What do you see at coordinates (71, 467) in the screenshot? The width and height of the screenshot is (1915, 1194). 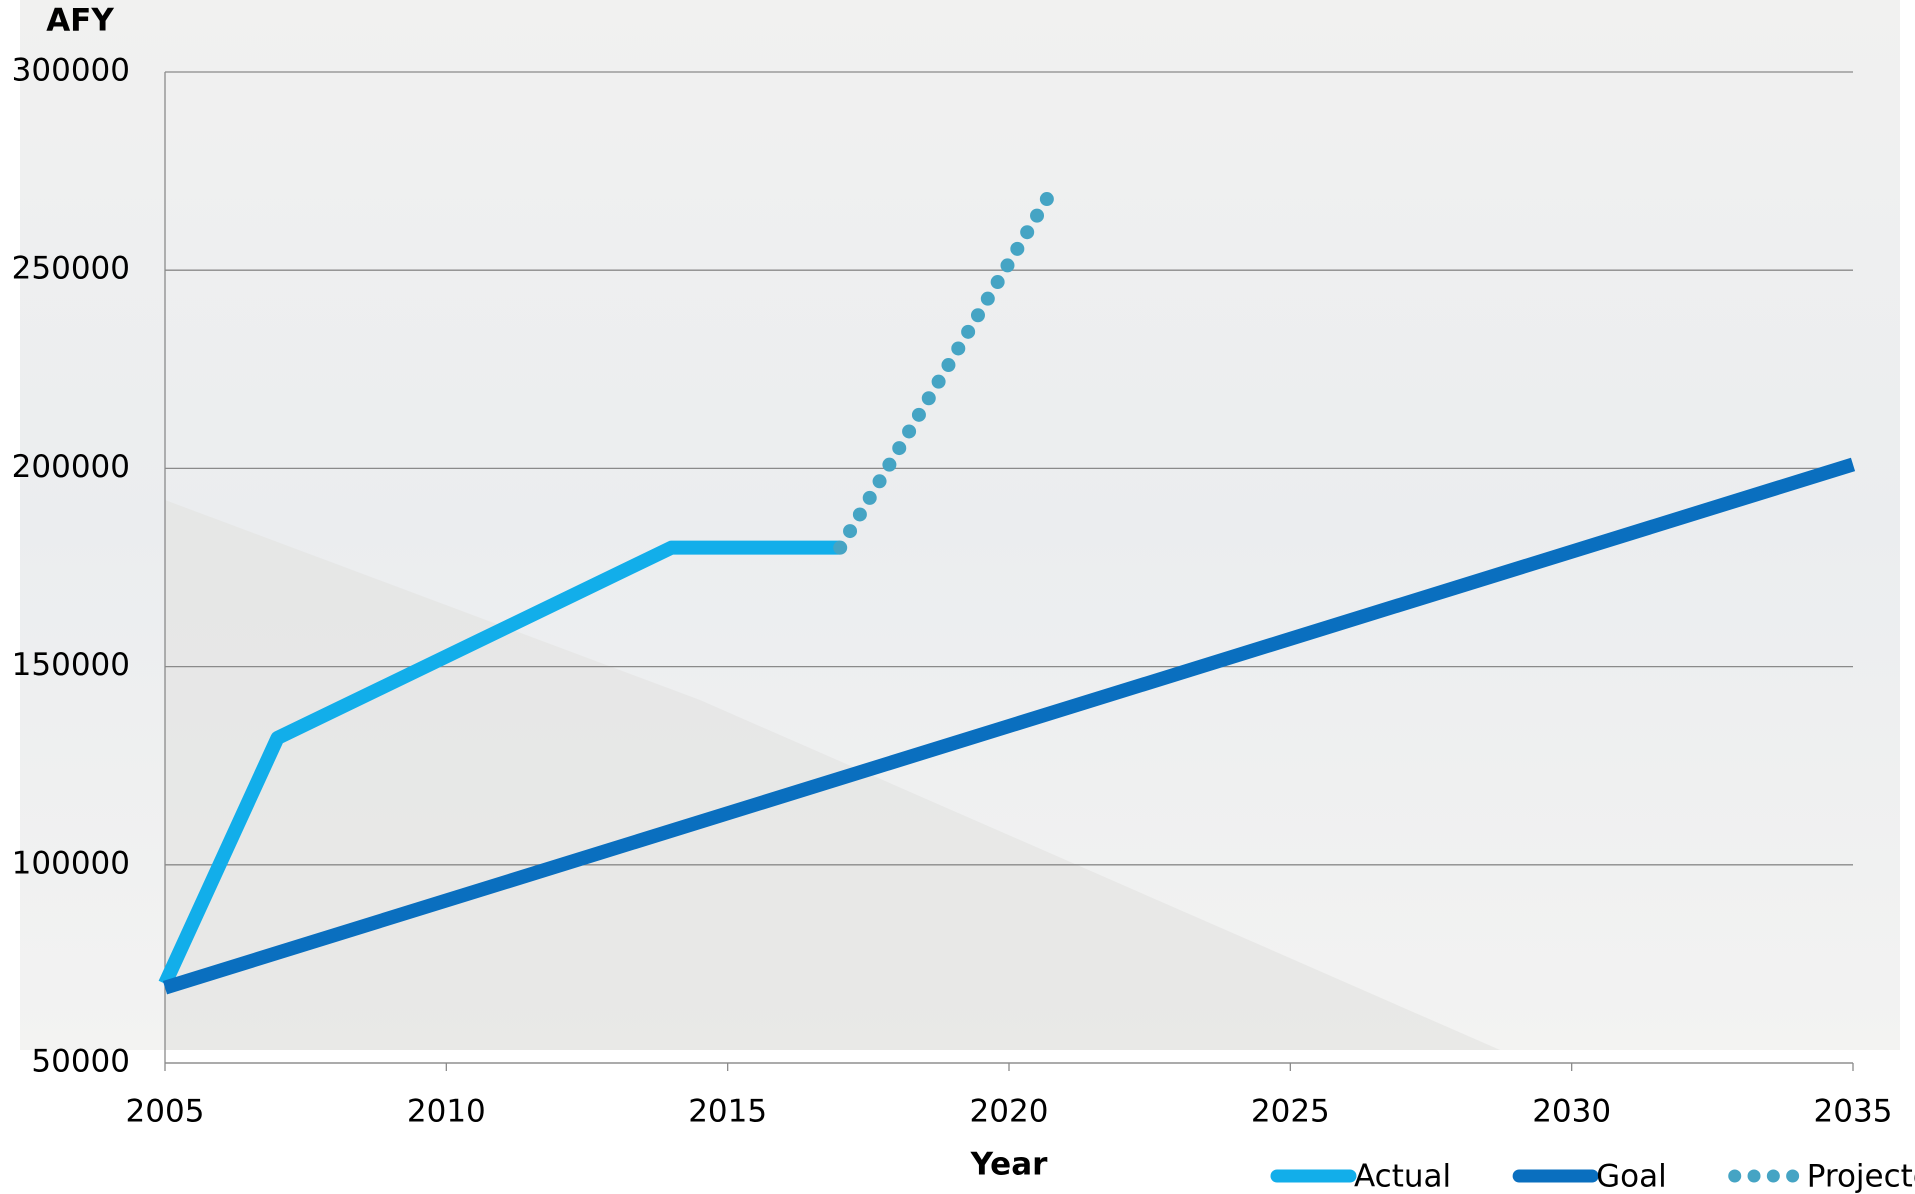 I see `y-tick-label: 200000` at bounding box center [71, 467].